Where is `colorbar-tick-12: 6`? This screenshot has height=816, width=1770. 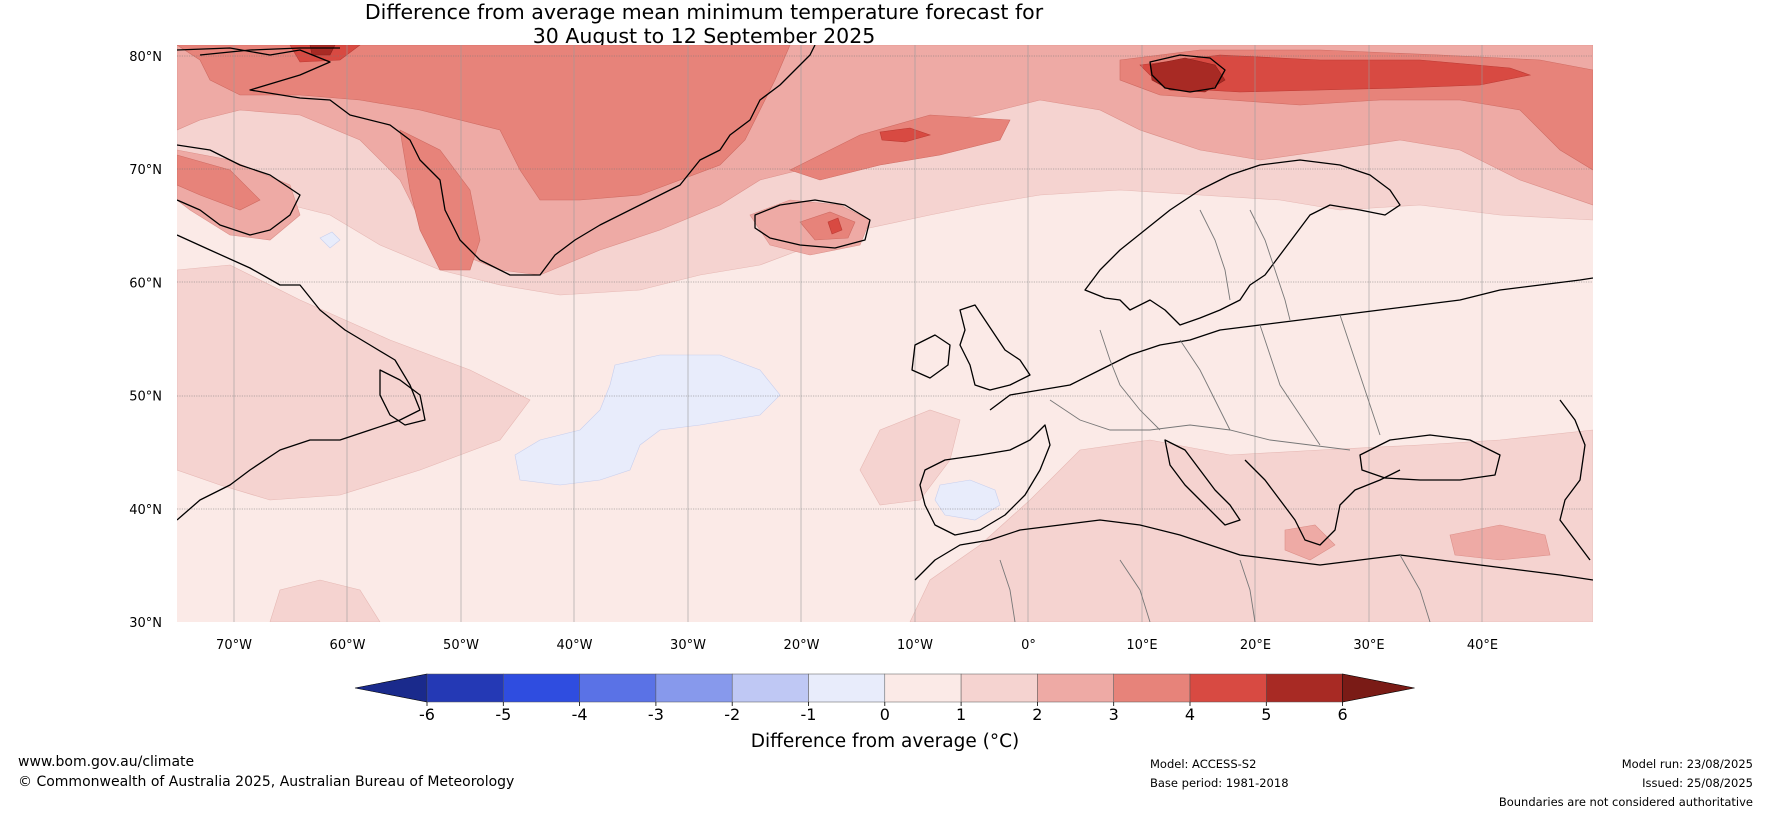
colorbar-tick-12: 6 is located at coordinates (1343, 714).